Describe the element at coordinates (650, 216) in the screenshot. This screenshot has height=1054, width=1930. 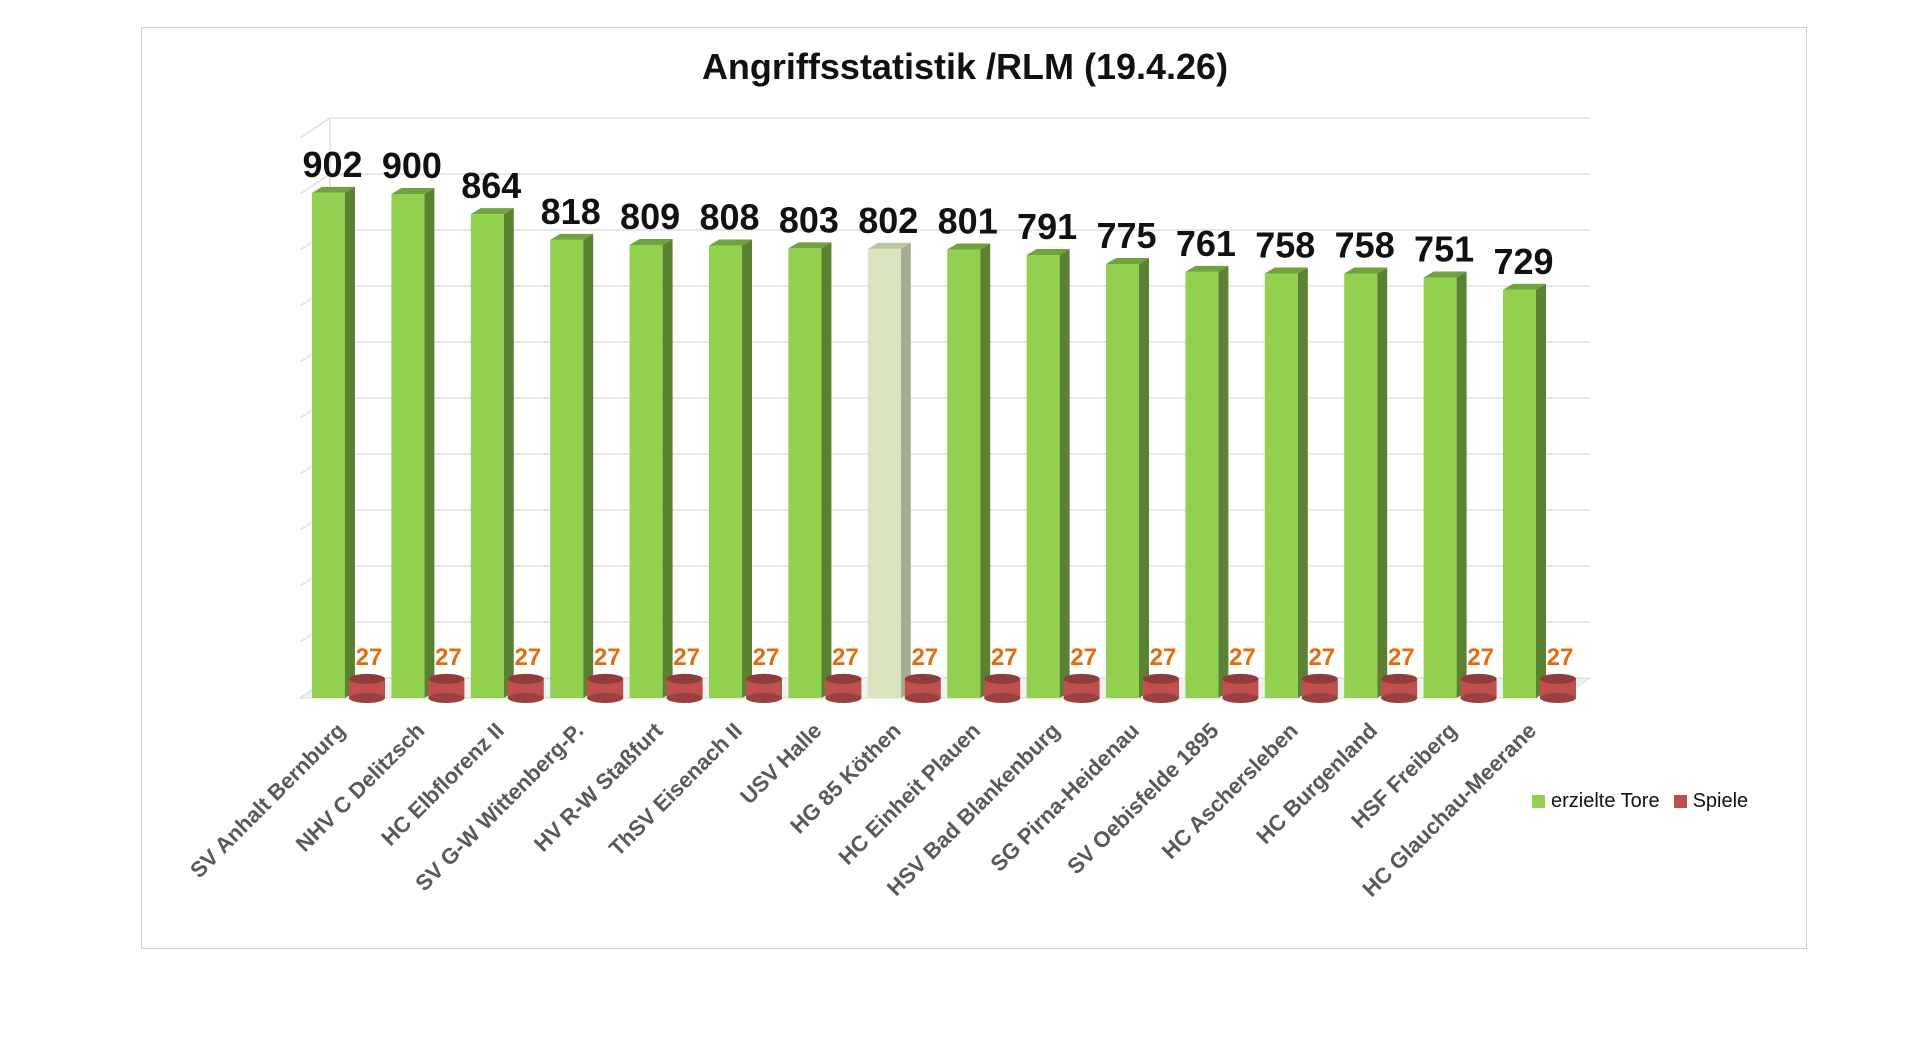
I see `data-label-tore: 809` at that location.